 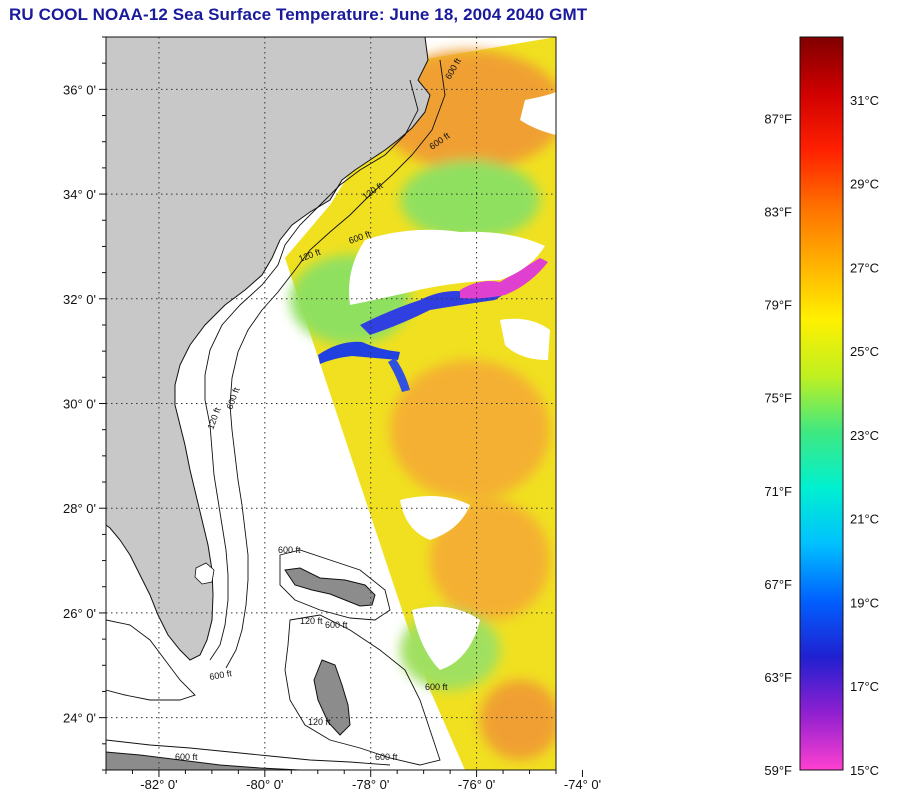 What do you see at coordinates (778, 770) in the screenshot?
I see `colorbar-fahrenheit-label: 59°F` at bounding box center [778, 770].